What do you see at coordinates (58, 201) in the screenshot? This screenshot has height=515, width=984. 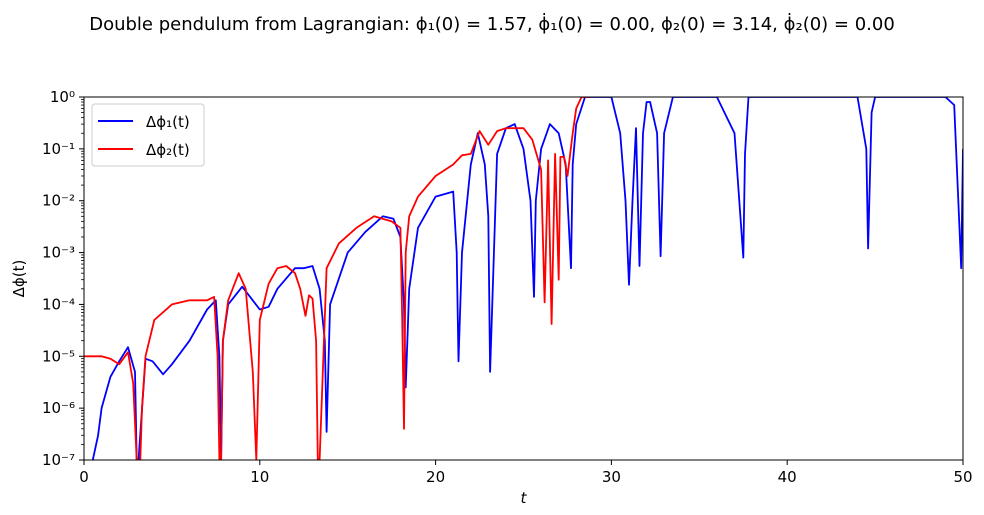 I see `y-tick-label: 10⁻²` at bounding box center [58, 201].